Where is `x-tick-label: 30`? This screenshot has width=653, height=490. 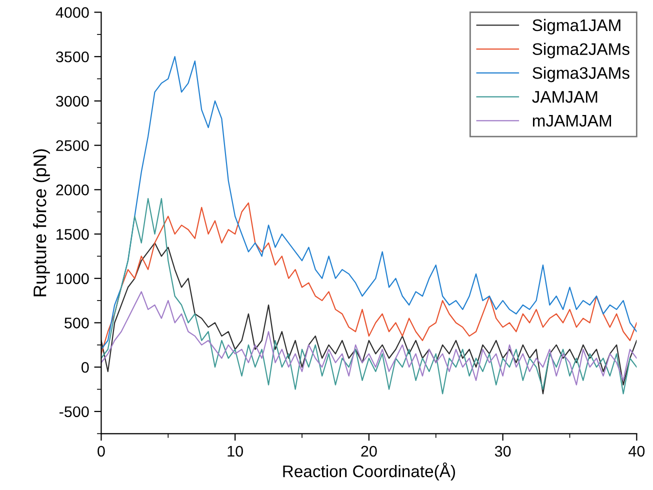
x-tick-label: 30 is located at coordinates (502, 451).